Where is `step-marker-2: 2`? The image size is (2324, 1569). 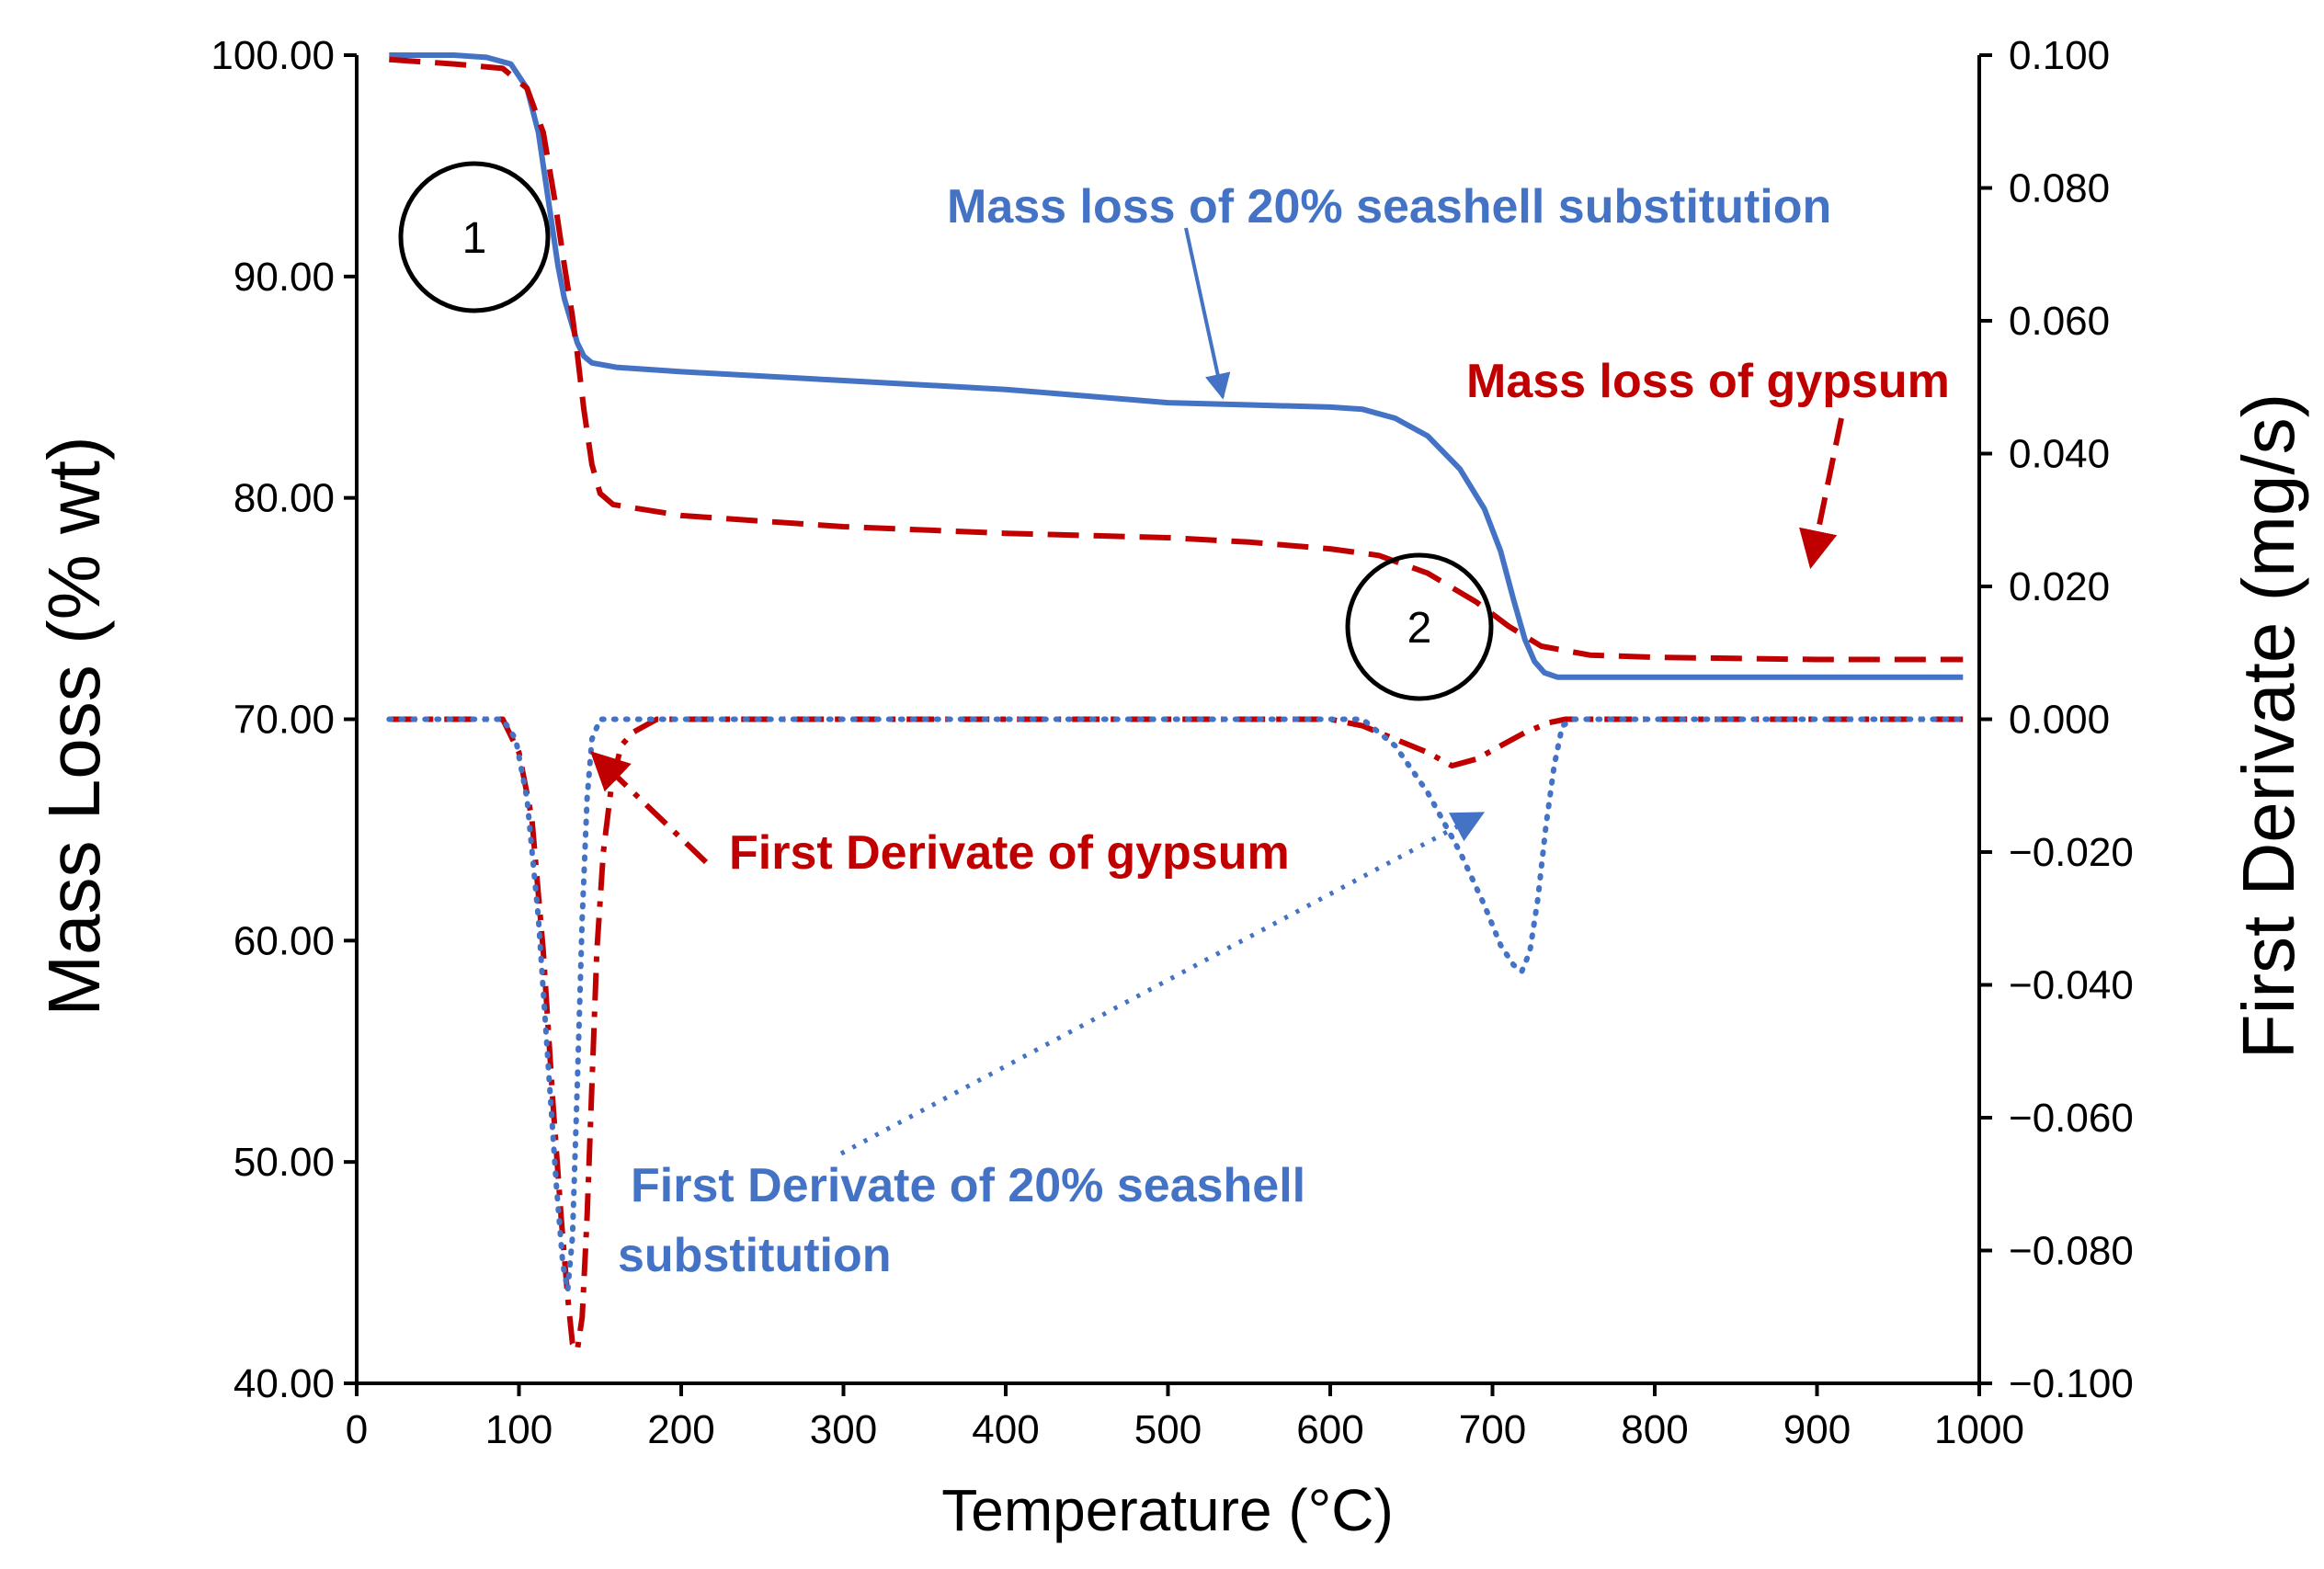 step-marker-2: 2 is located at coordinates (1420, 627).